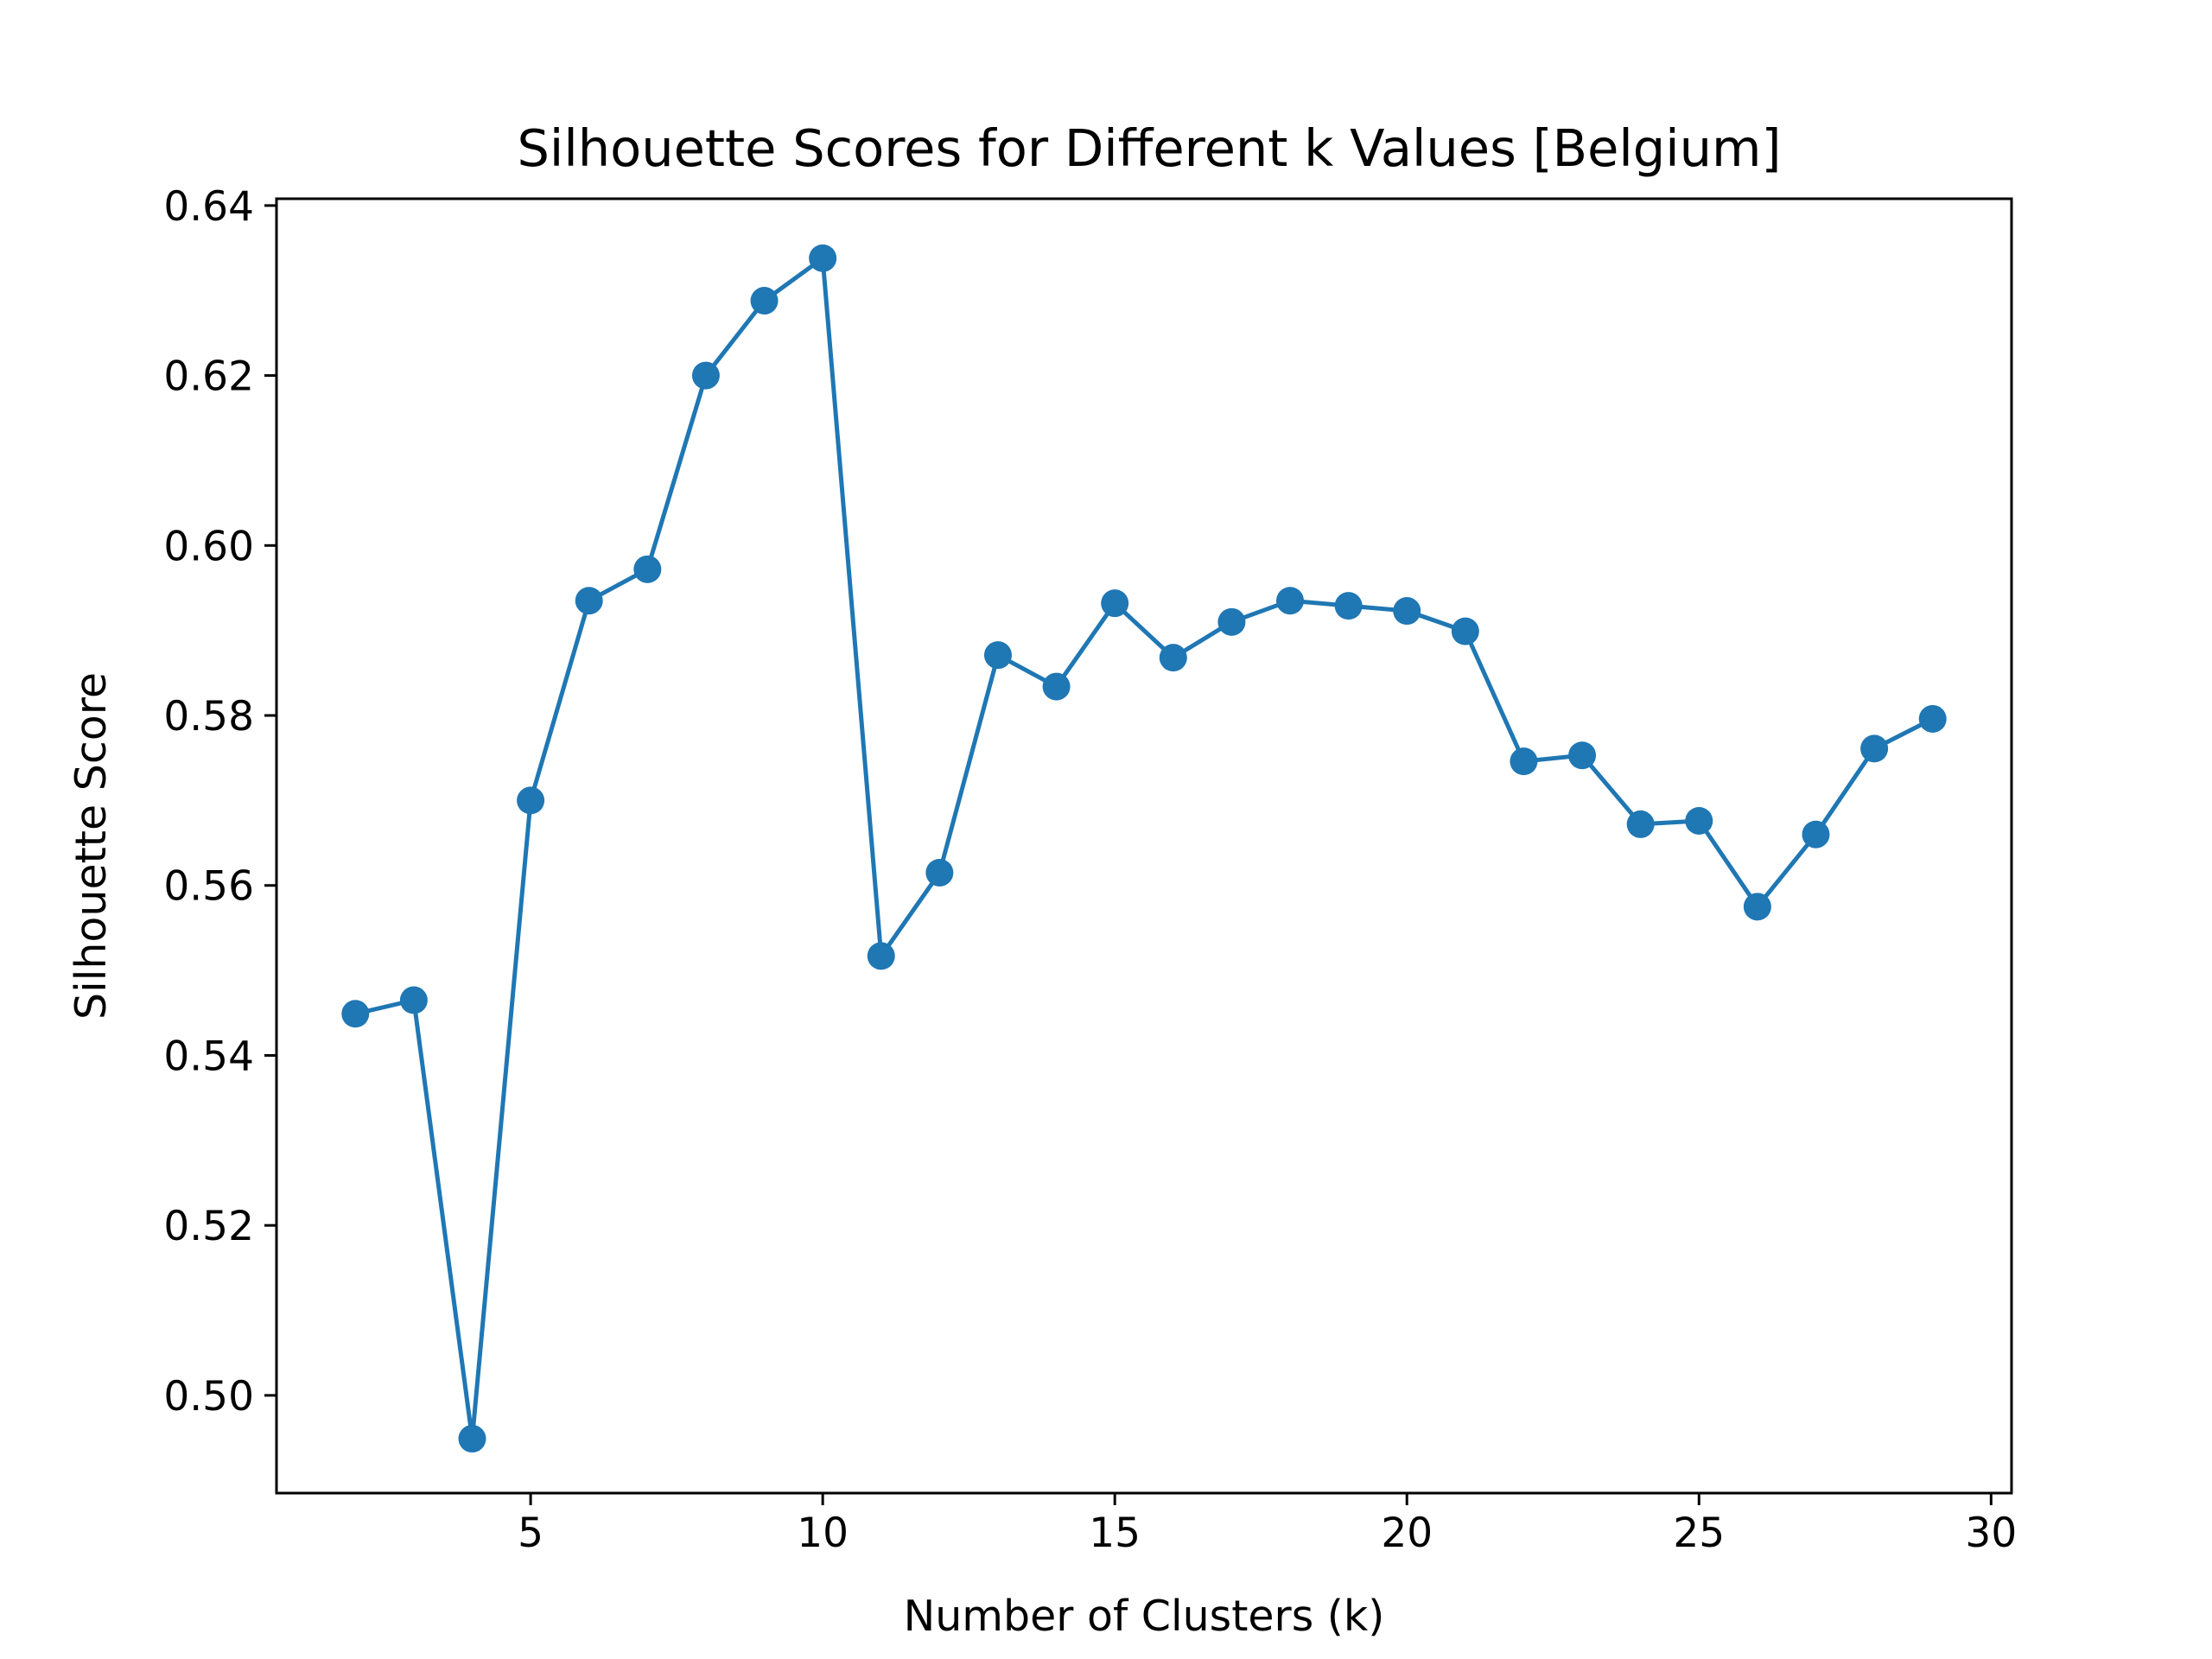 Image resolution: width=2212 pixels, height=1659 pixels. What do you see at coordinates (208, 377) in the screenshot?
I see `y-tick-label: 0.62` at bounding box center [208, 377].